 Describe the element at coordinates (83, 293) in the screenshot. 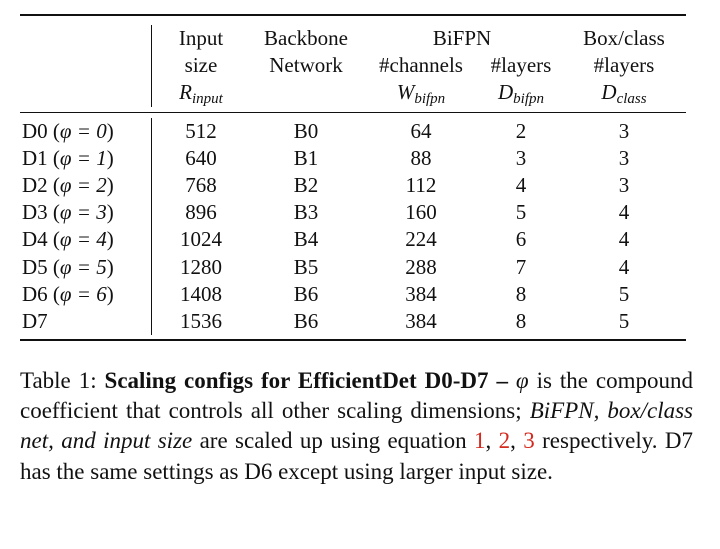

I see `phi-coefficient: φ = 6` at that location.